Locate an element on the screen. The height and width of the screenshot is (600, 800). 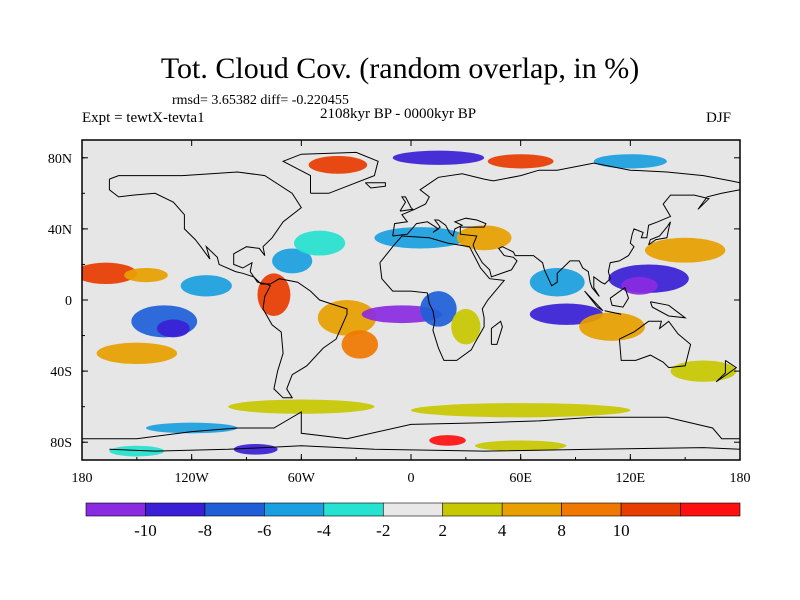
colorbar-label: 8 is located at coordinates (561, 530).